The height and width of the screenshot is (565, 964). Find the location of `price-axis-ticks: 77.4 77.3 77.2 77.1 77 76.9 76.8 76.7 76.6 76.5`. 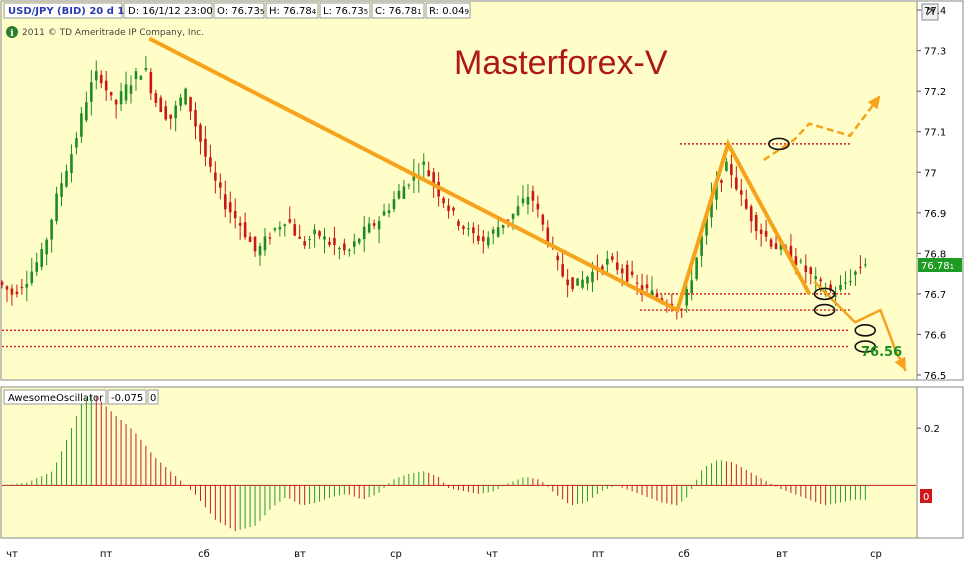

price-axis-ticks: 77.4 77.3 77.2 77.1 77 76.9 76.8 76.7 76.6 76.5 is located at coordinates (931, 194).